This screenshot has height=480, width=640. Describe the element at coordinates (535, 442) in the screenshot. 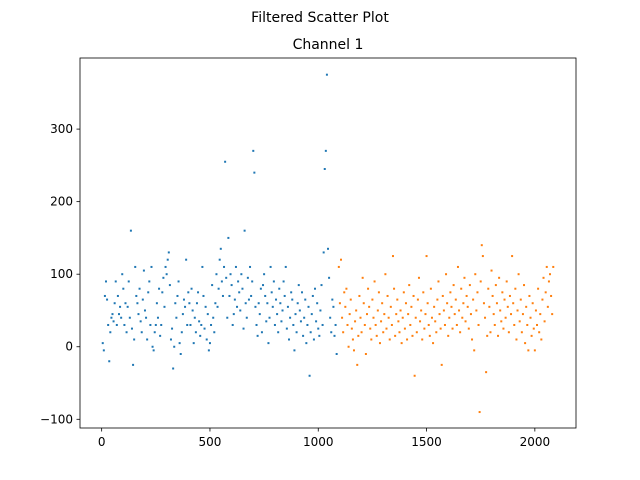

I see `x-tick-label: 2000` at that location.